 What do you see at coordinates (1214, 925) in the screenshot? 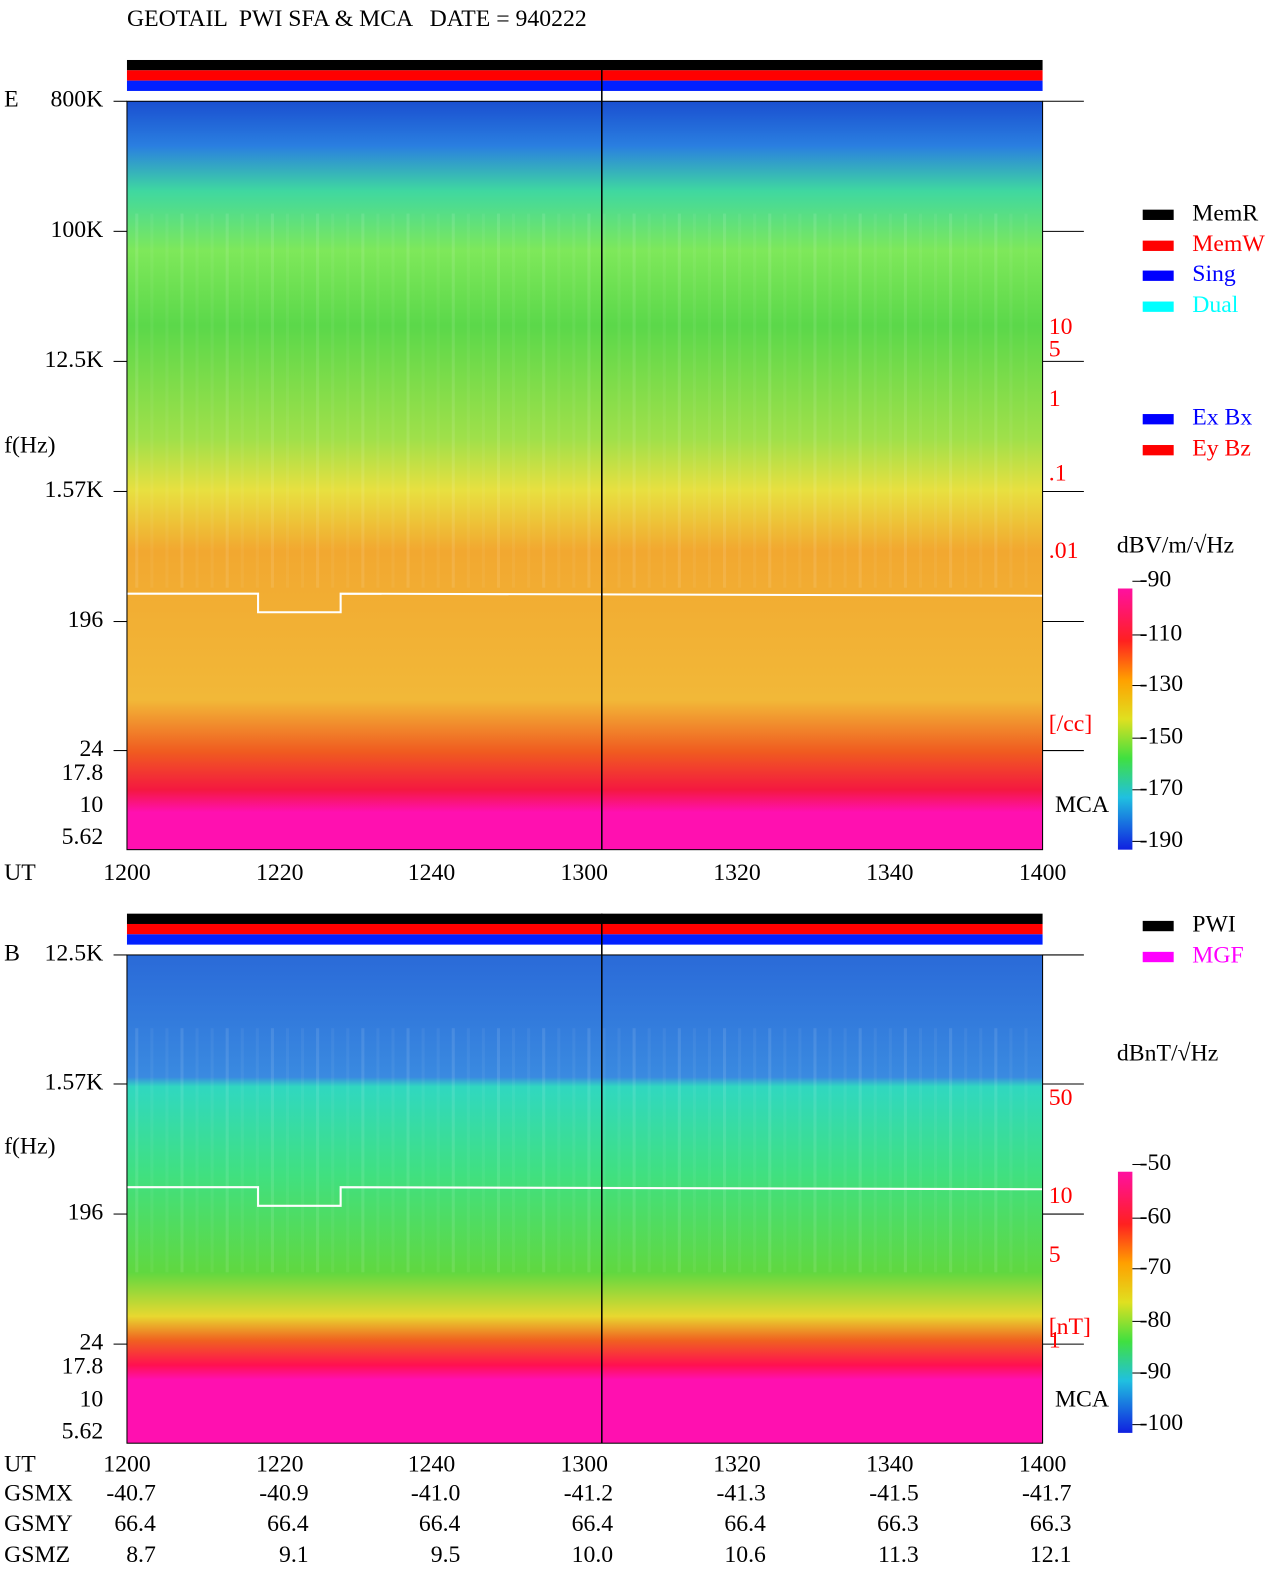
I see `legend-label: PWI` at bounding box center [1214, 925].